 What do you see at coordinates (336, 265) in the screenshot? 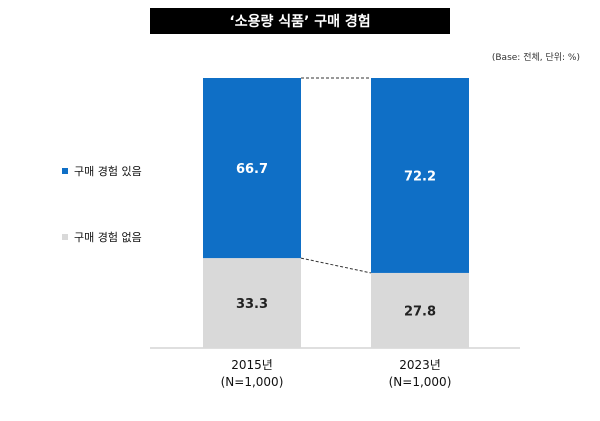
I see `connector-boundary` at bounding box center [336, 265].